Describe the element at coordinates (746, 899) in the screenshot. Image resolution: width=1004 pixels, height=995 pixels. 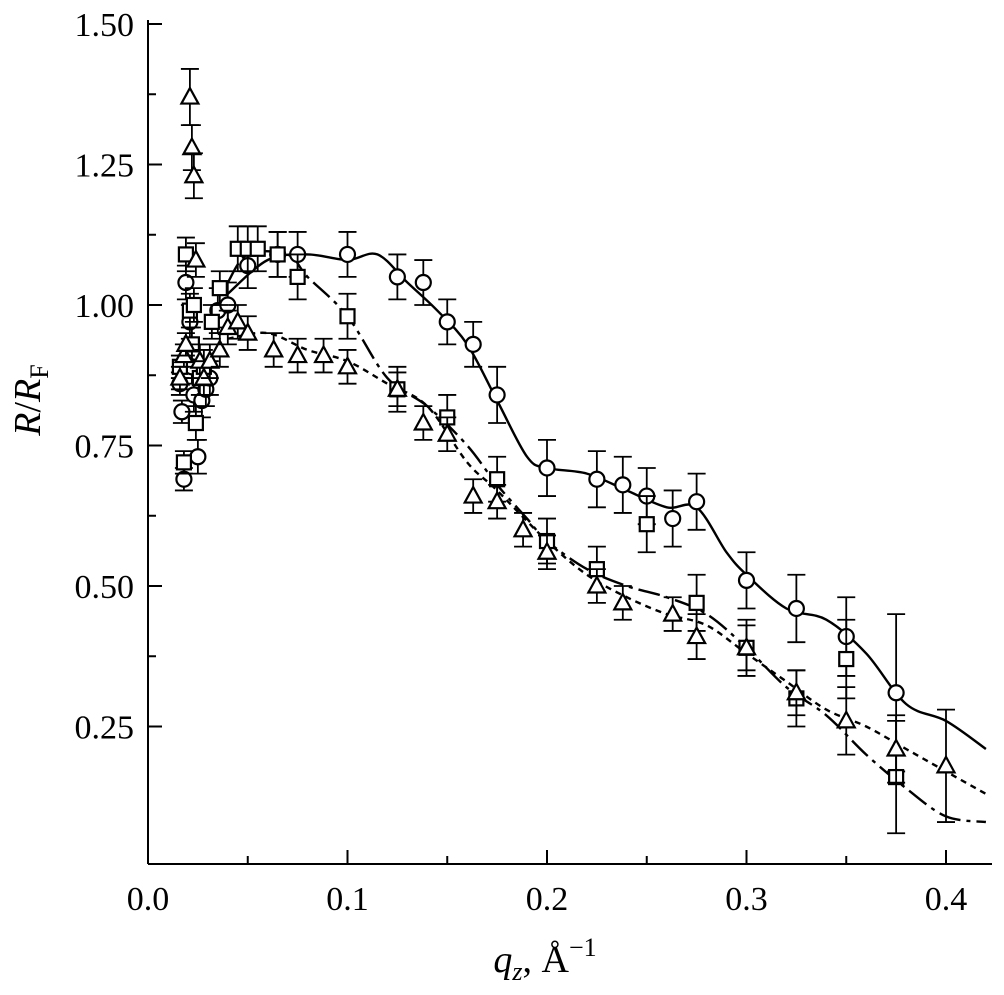
I see `x-tick-label: 0.3` at that location.